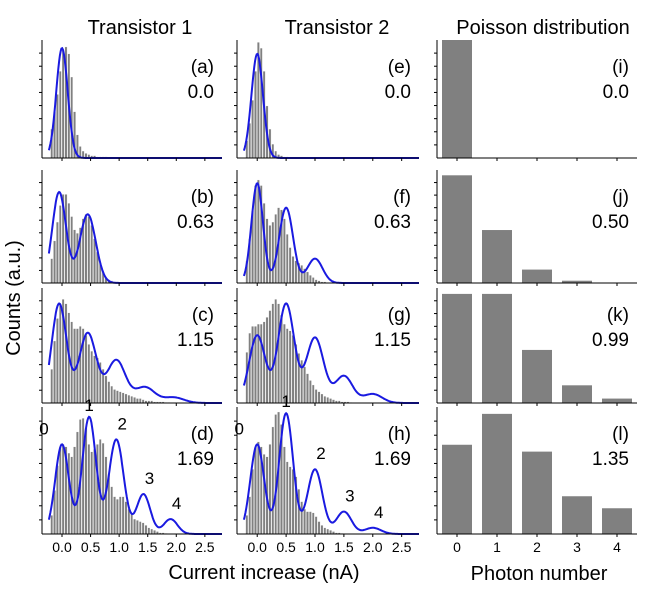 This screenshot has width=654, height=592. What do you see at coordinates (14, 298) in the screenshot?
I see `y-axis-label: Counts (a.u.)` at bounding box center [14, 298].